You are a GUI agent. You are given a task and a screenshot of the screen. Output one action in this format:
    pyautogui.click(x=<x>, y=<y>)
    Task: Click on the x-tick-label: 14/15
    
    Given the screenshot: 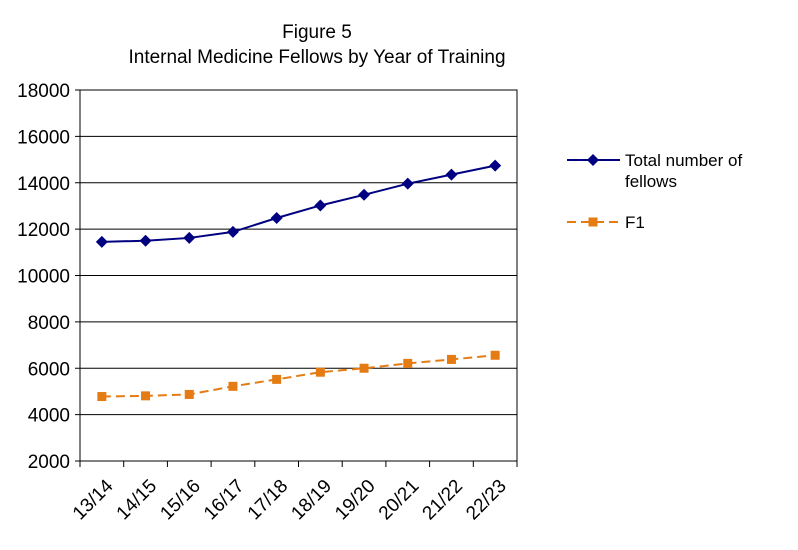 What is the action you would take?
    pyautogui.click(x=137, y=500)
    